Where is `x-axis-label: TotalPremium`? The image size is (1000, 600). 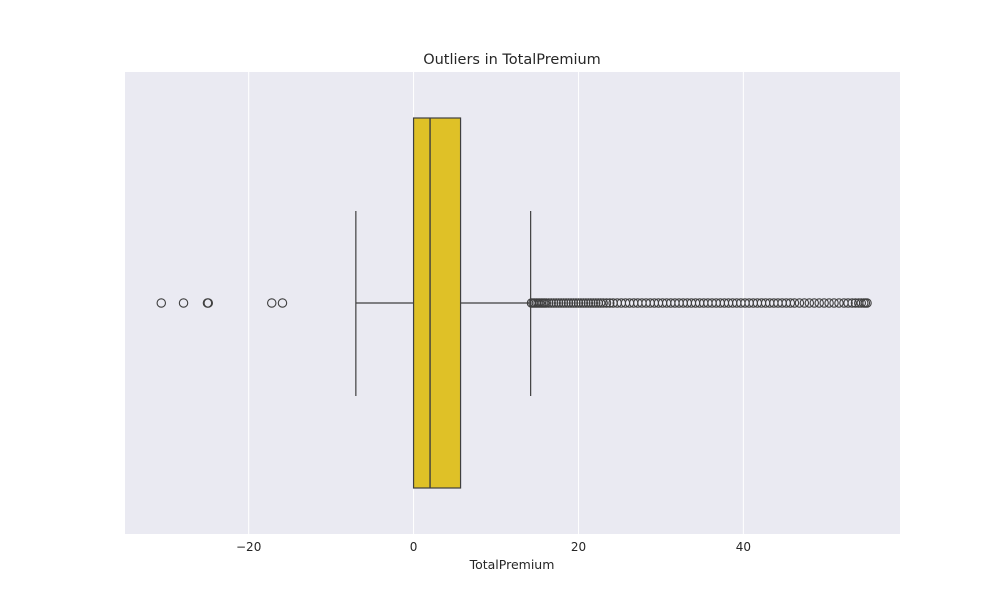 x-axis-label: TotalPremium is located at coordinates (512, 564).